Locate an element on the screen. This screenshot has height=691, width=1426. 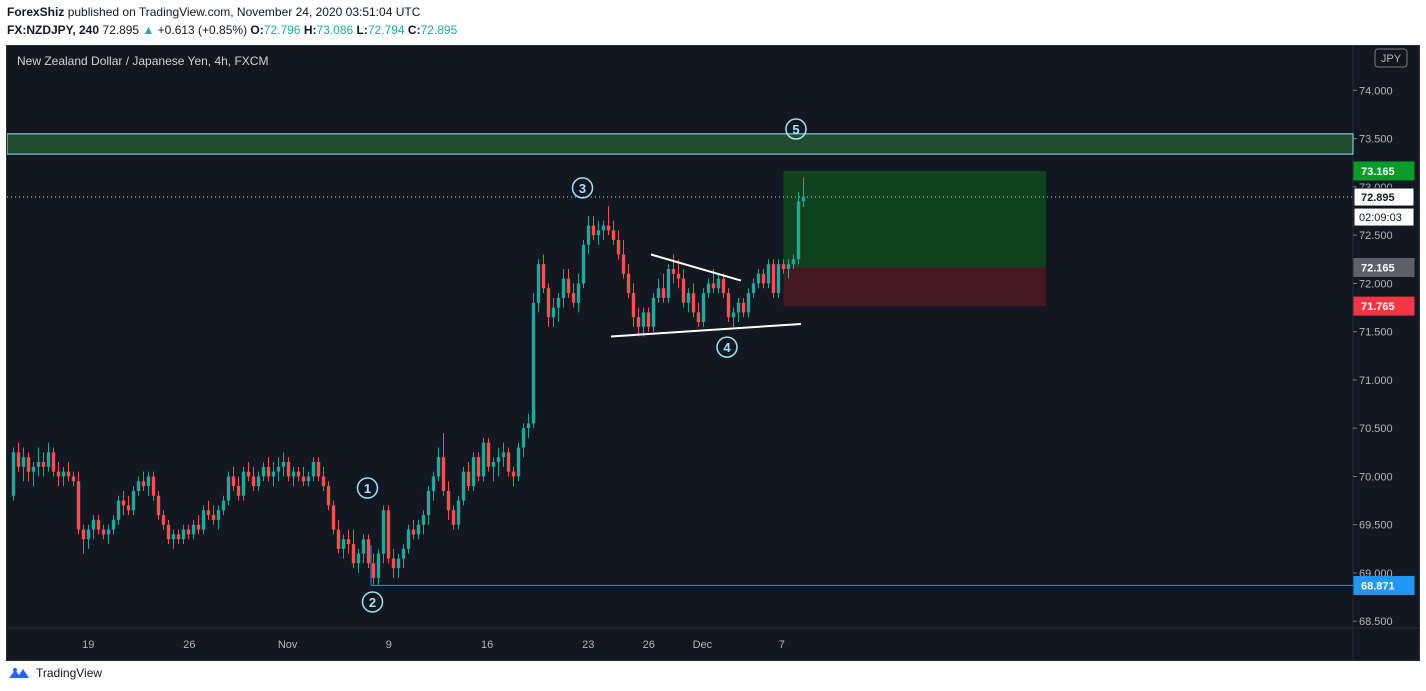
entry-badge-bg is located at coordinates (1384, 268).